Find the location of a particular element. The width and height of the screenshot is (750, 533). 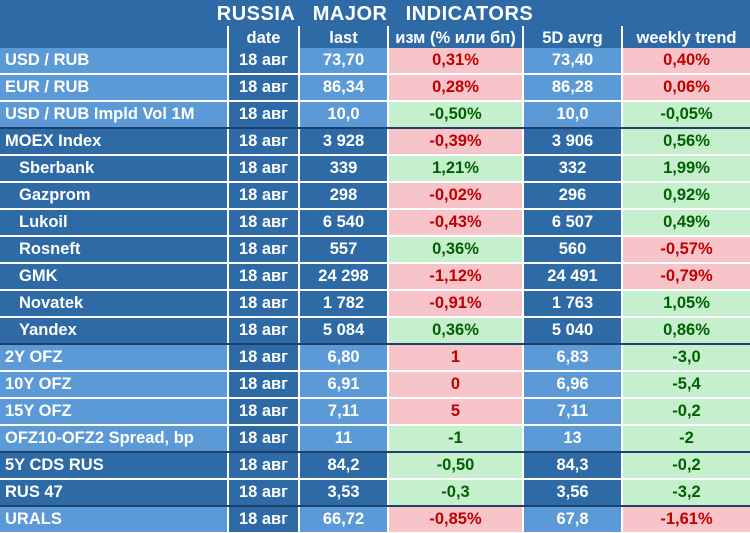

weekly-trend-cell: 0,40% is located at coordinates (686, 60).